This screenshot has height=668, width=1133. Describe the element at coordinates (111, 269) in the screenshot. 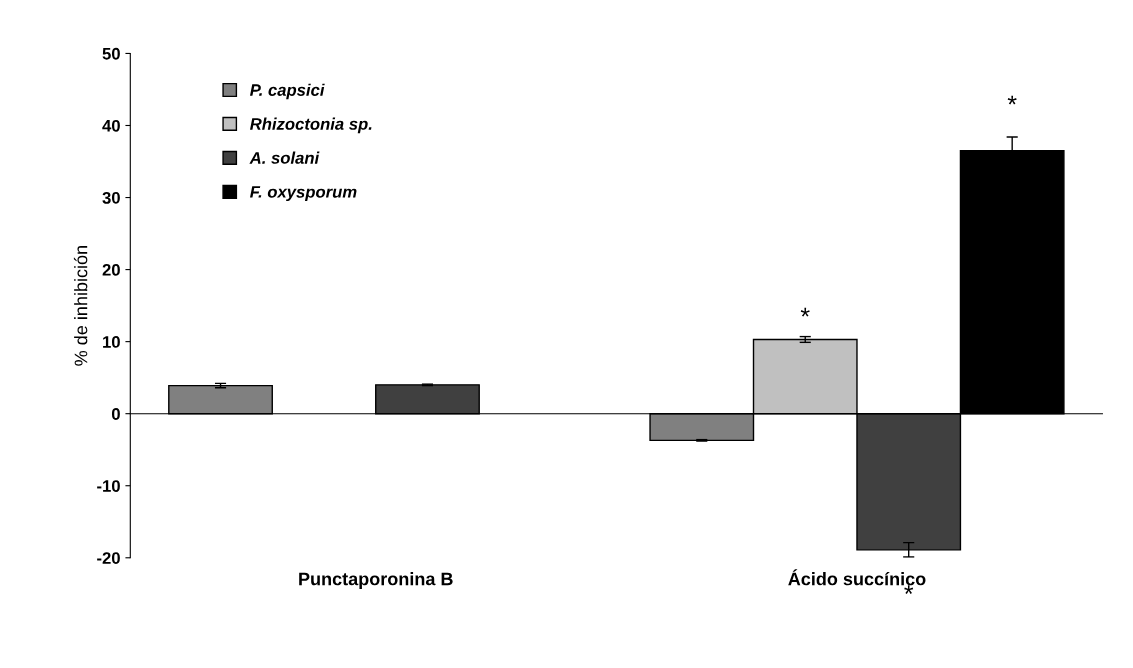

I see `y-tick-label: 20` at that location.